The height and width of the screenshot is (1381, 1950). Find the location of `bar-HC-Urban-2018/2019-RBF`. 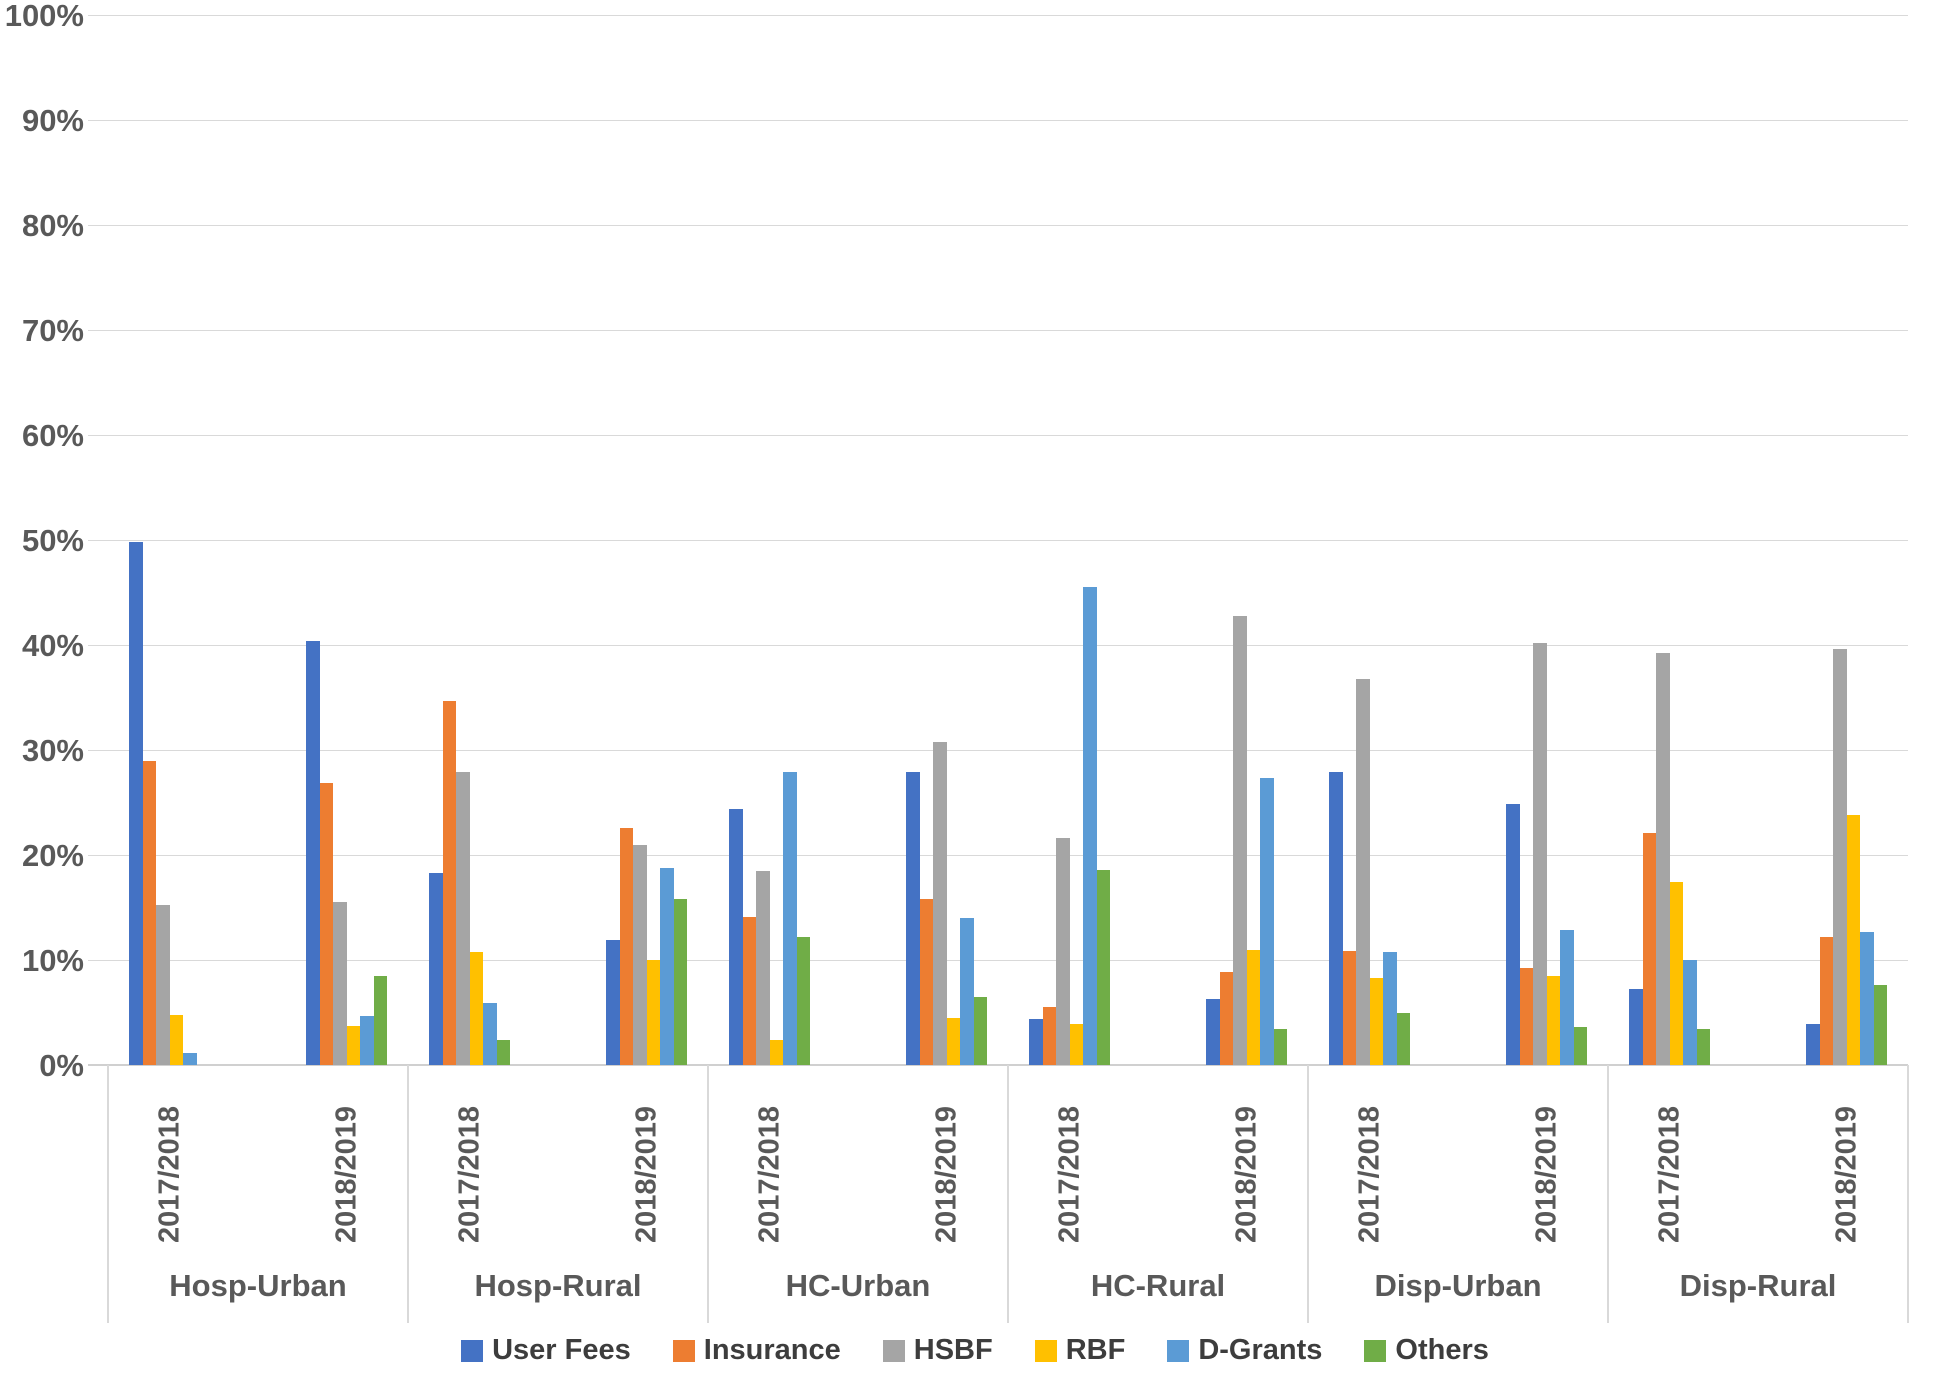

bar-HC-Urban-2018/2019-RBF is located at coordinates (953, 1041).